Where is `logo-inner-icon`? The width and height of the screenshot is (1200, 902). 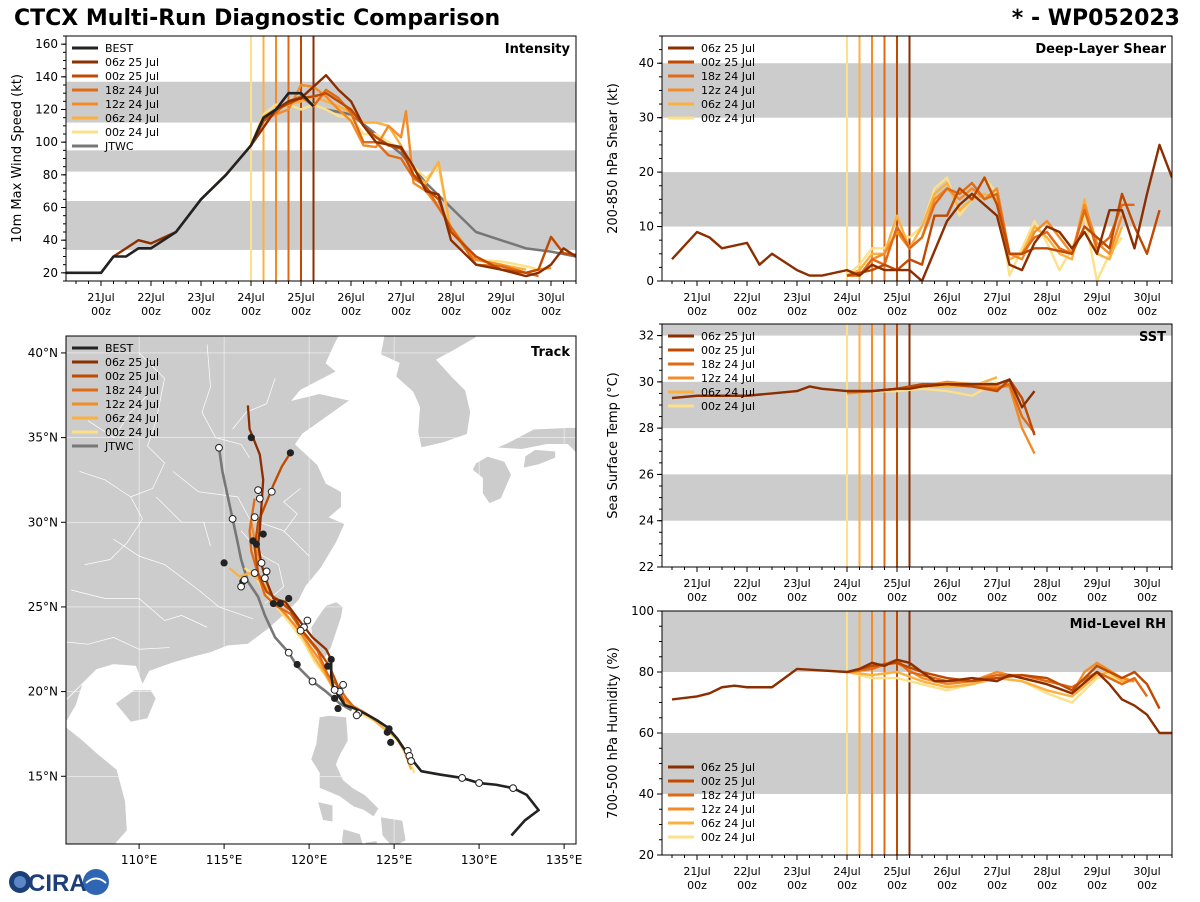
logo-inner-icon is located at coordinates (20, 882).